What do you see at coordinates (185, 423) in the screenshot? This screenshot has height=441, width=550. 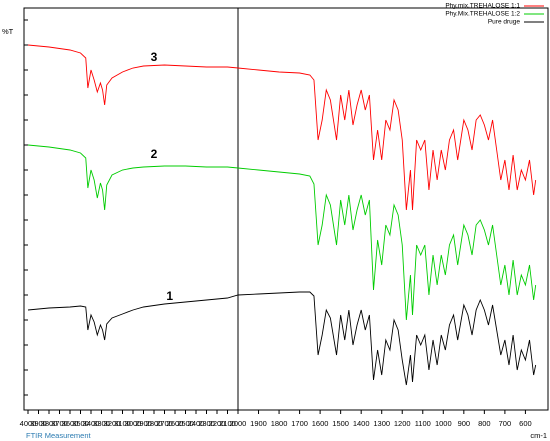 I see `x-tick-label: 2500` at bounding box center [185, 423].